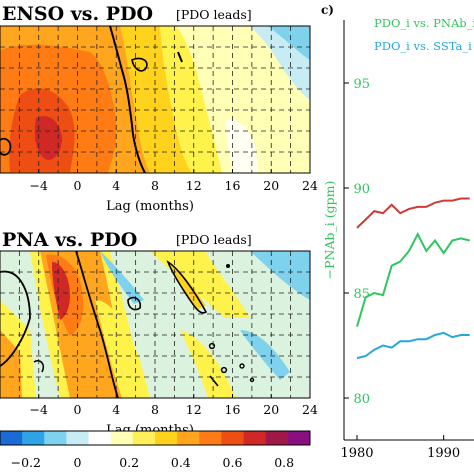 Image resolution: width=474 pixels, height=474 pixels. Describe the element at coordinates (327, 10) in the screenshot. I see `panel-c-letter: c)` at that location.